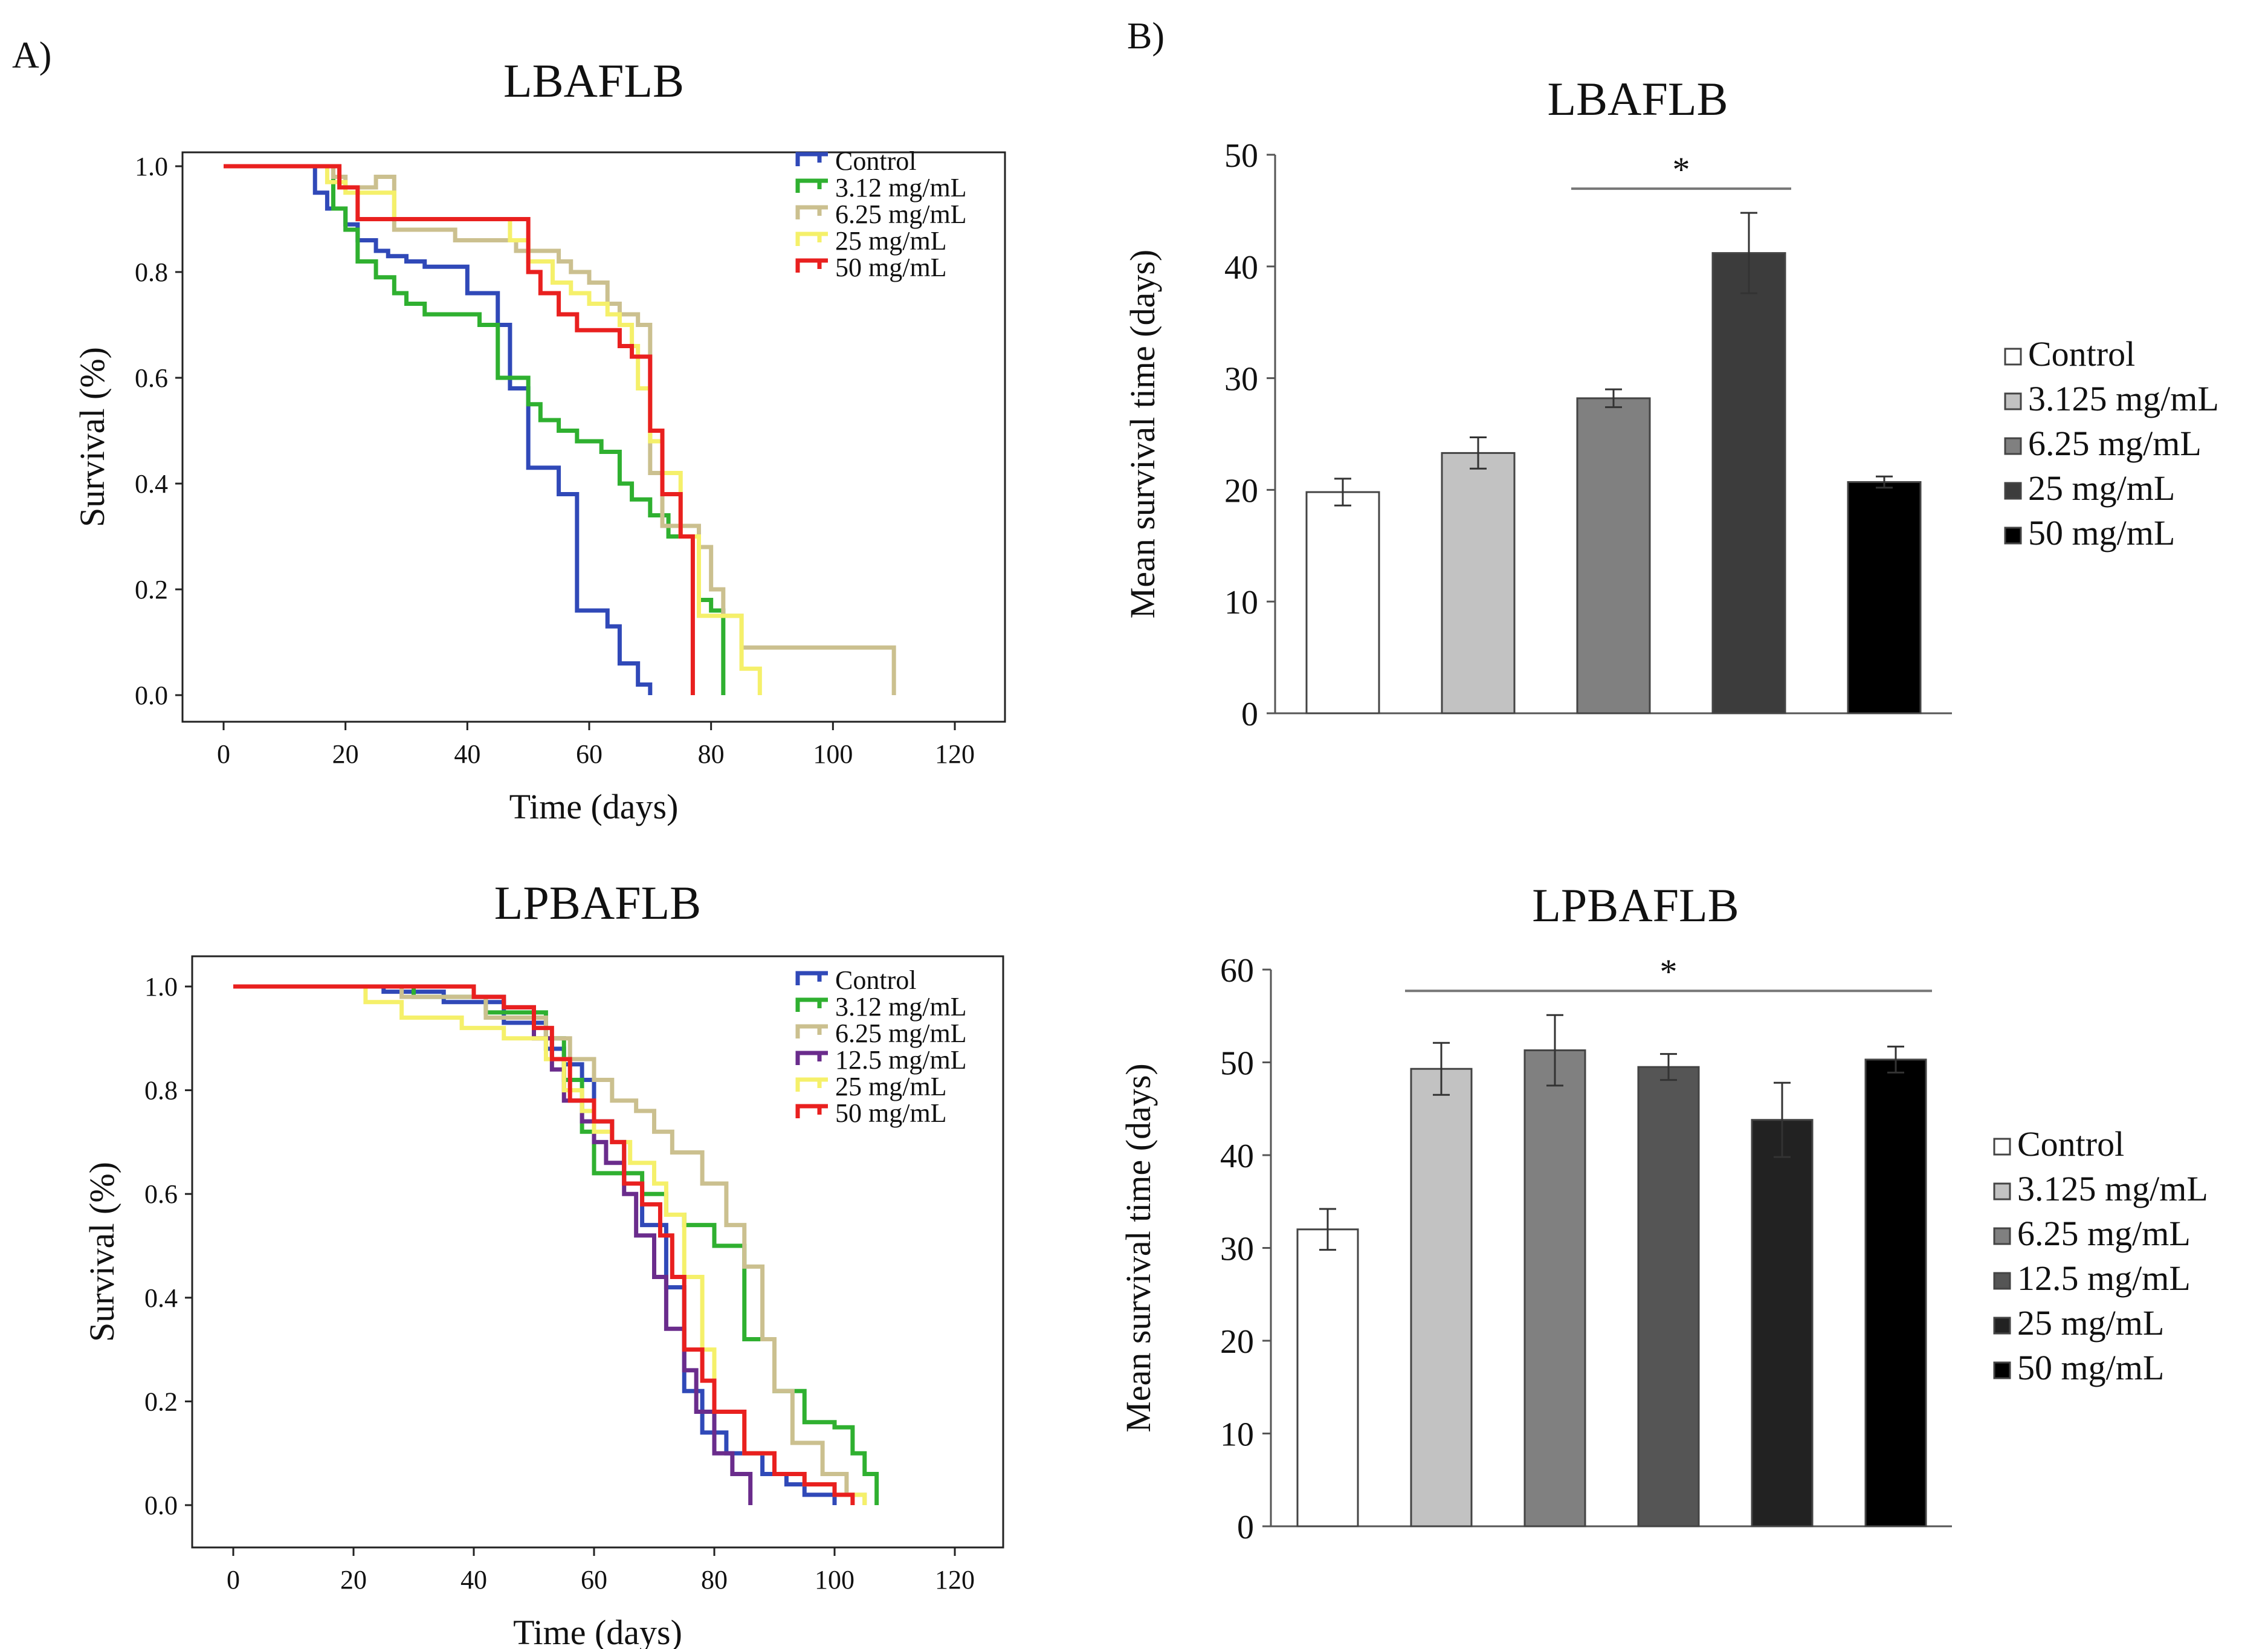  What do you see at coordinates (151, 166) in the screenshot?
I see `y-tick-label: 1.0` at bounding box center [151, 166].